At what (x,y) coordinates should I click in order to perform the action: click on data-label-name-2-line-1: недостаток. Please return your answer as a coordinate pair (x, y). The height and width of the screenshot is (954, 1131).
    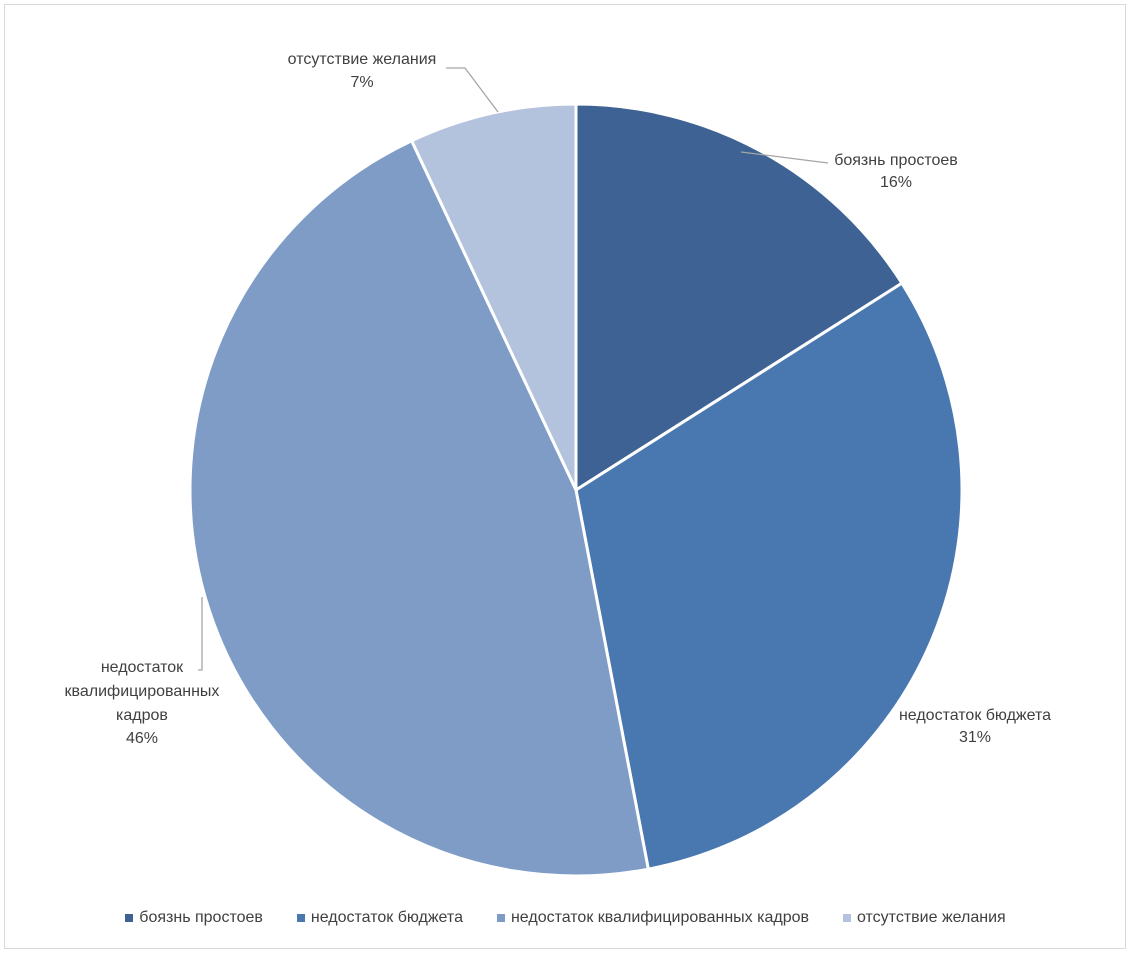
    Looking at the image, I should click on (142, 667).